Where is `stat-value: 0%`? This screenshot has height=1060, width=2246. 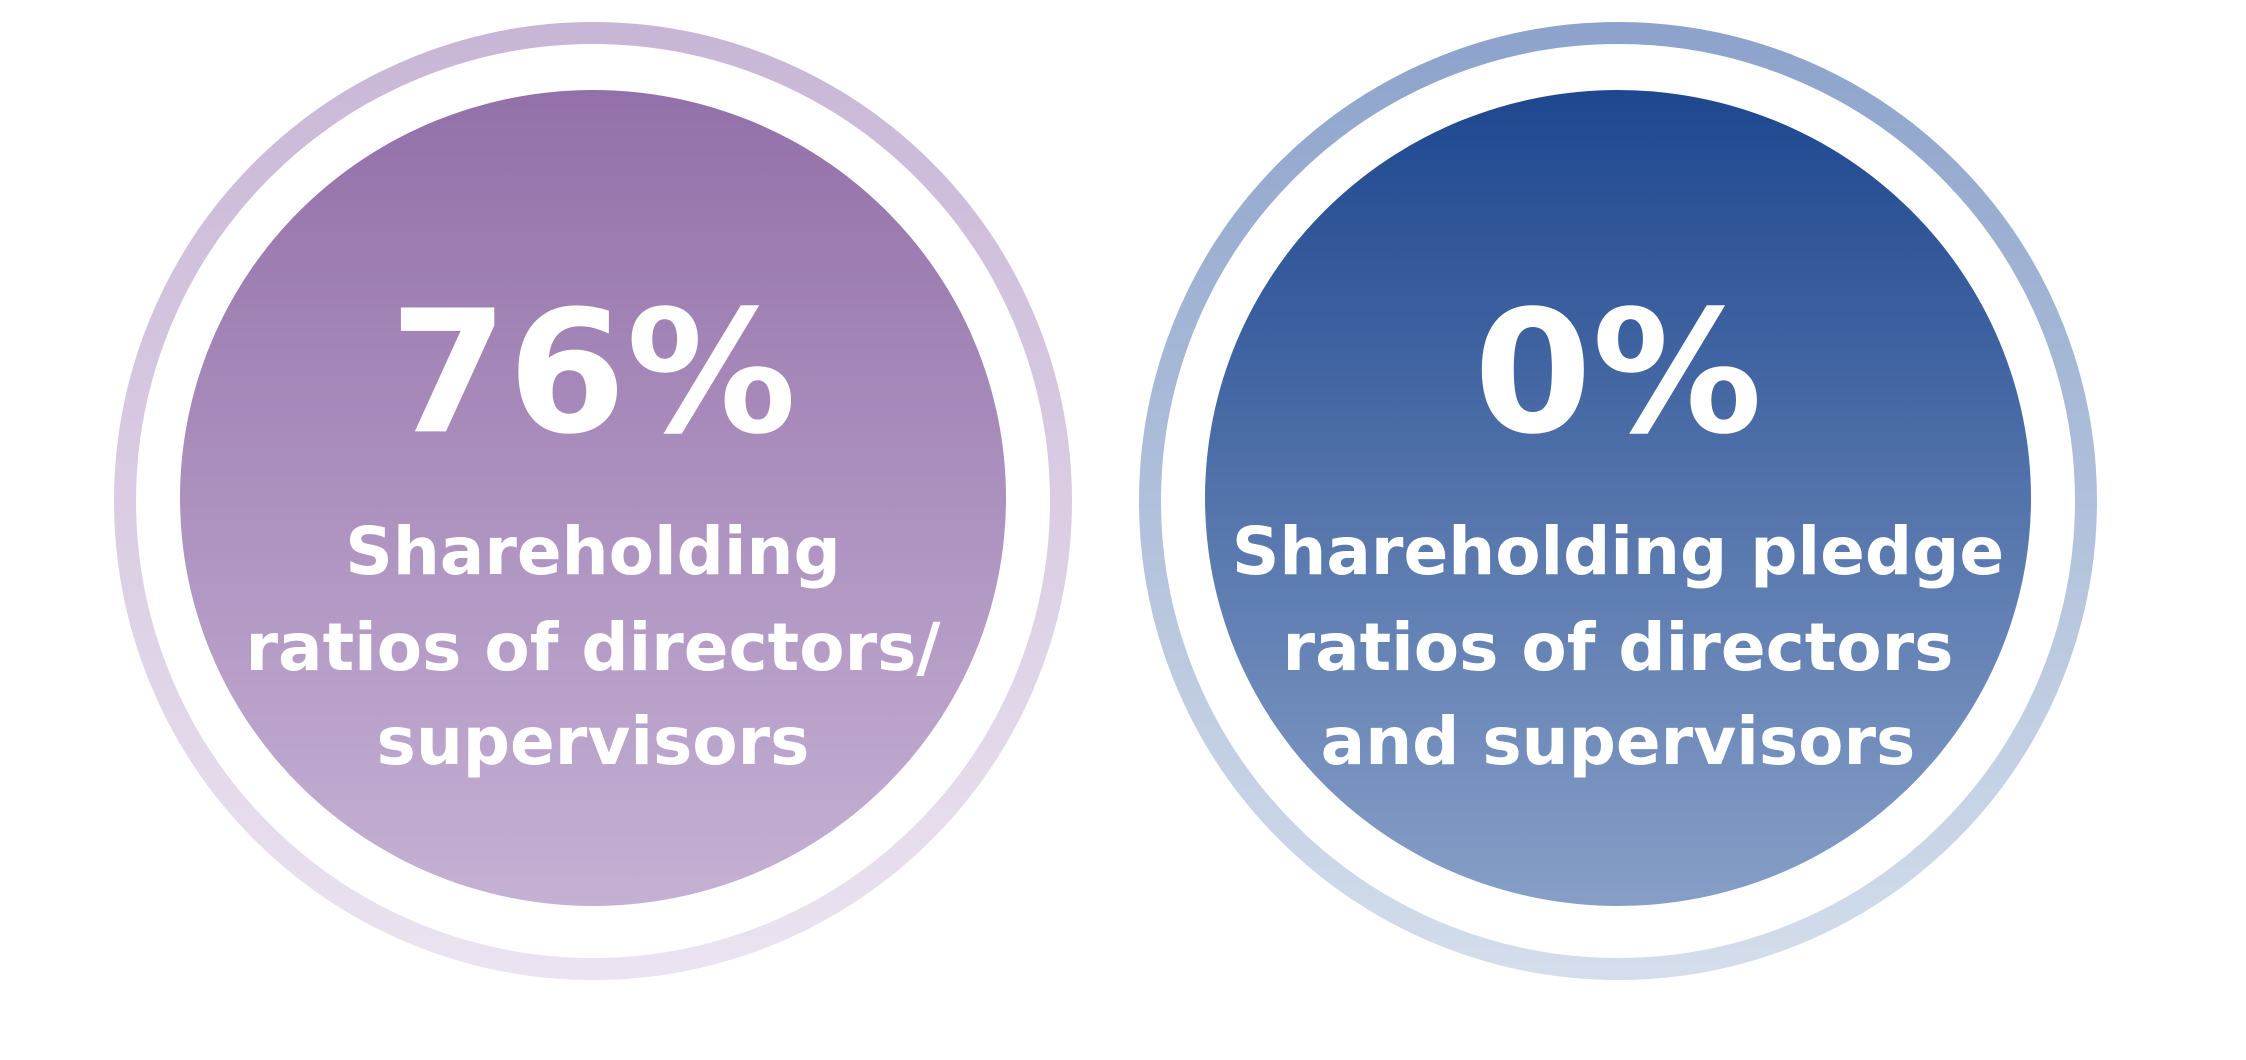
stat-value: 0% is located at coordinates (1618, 373).